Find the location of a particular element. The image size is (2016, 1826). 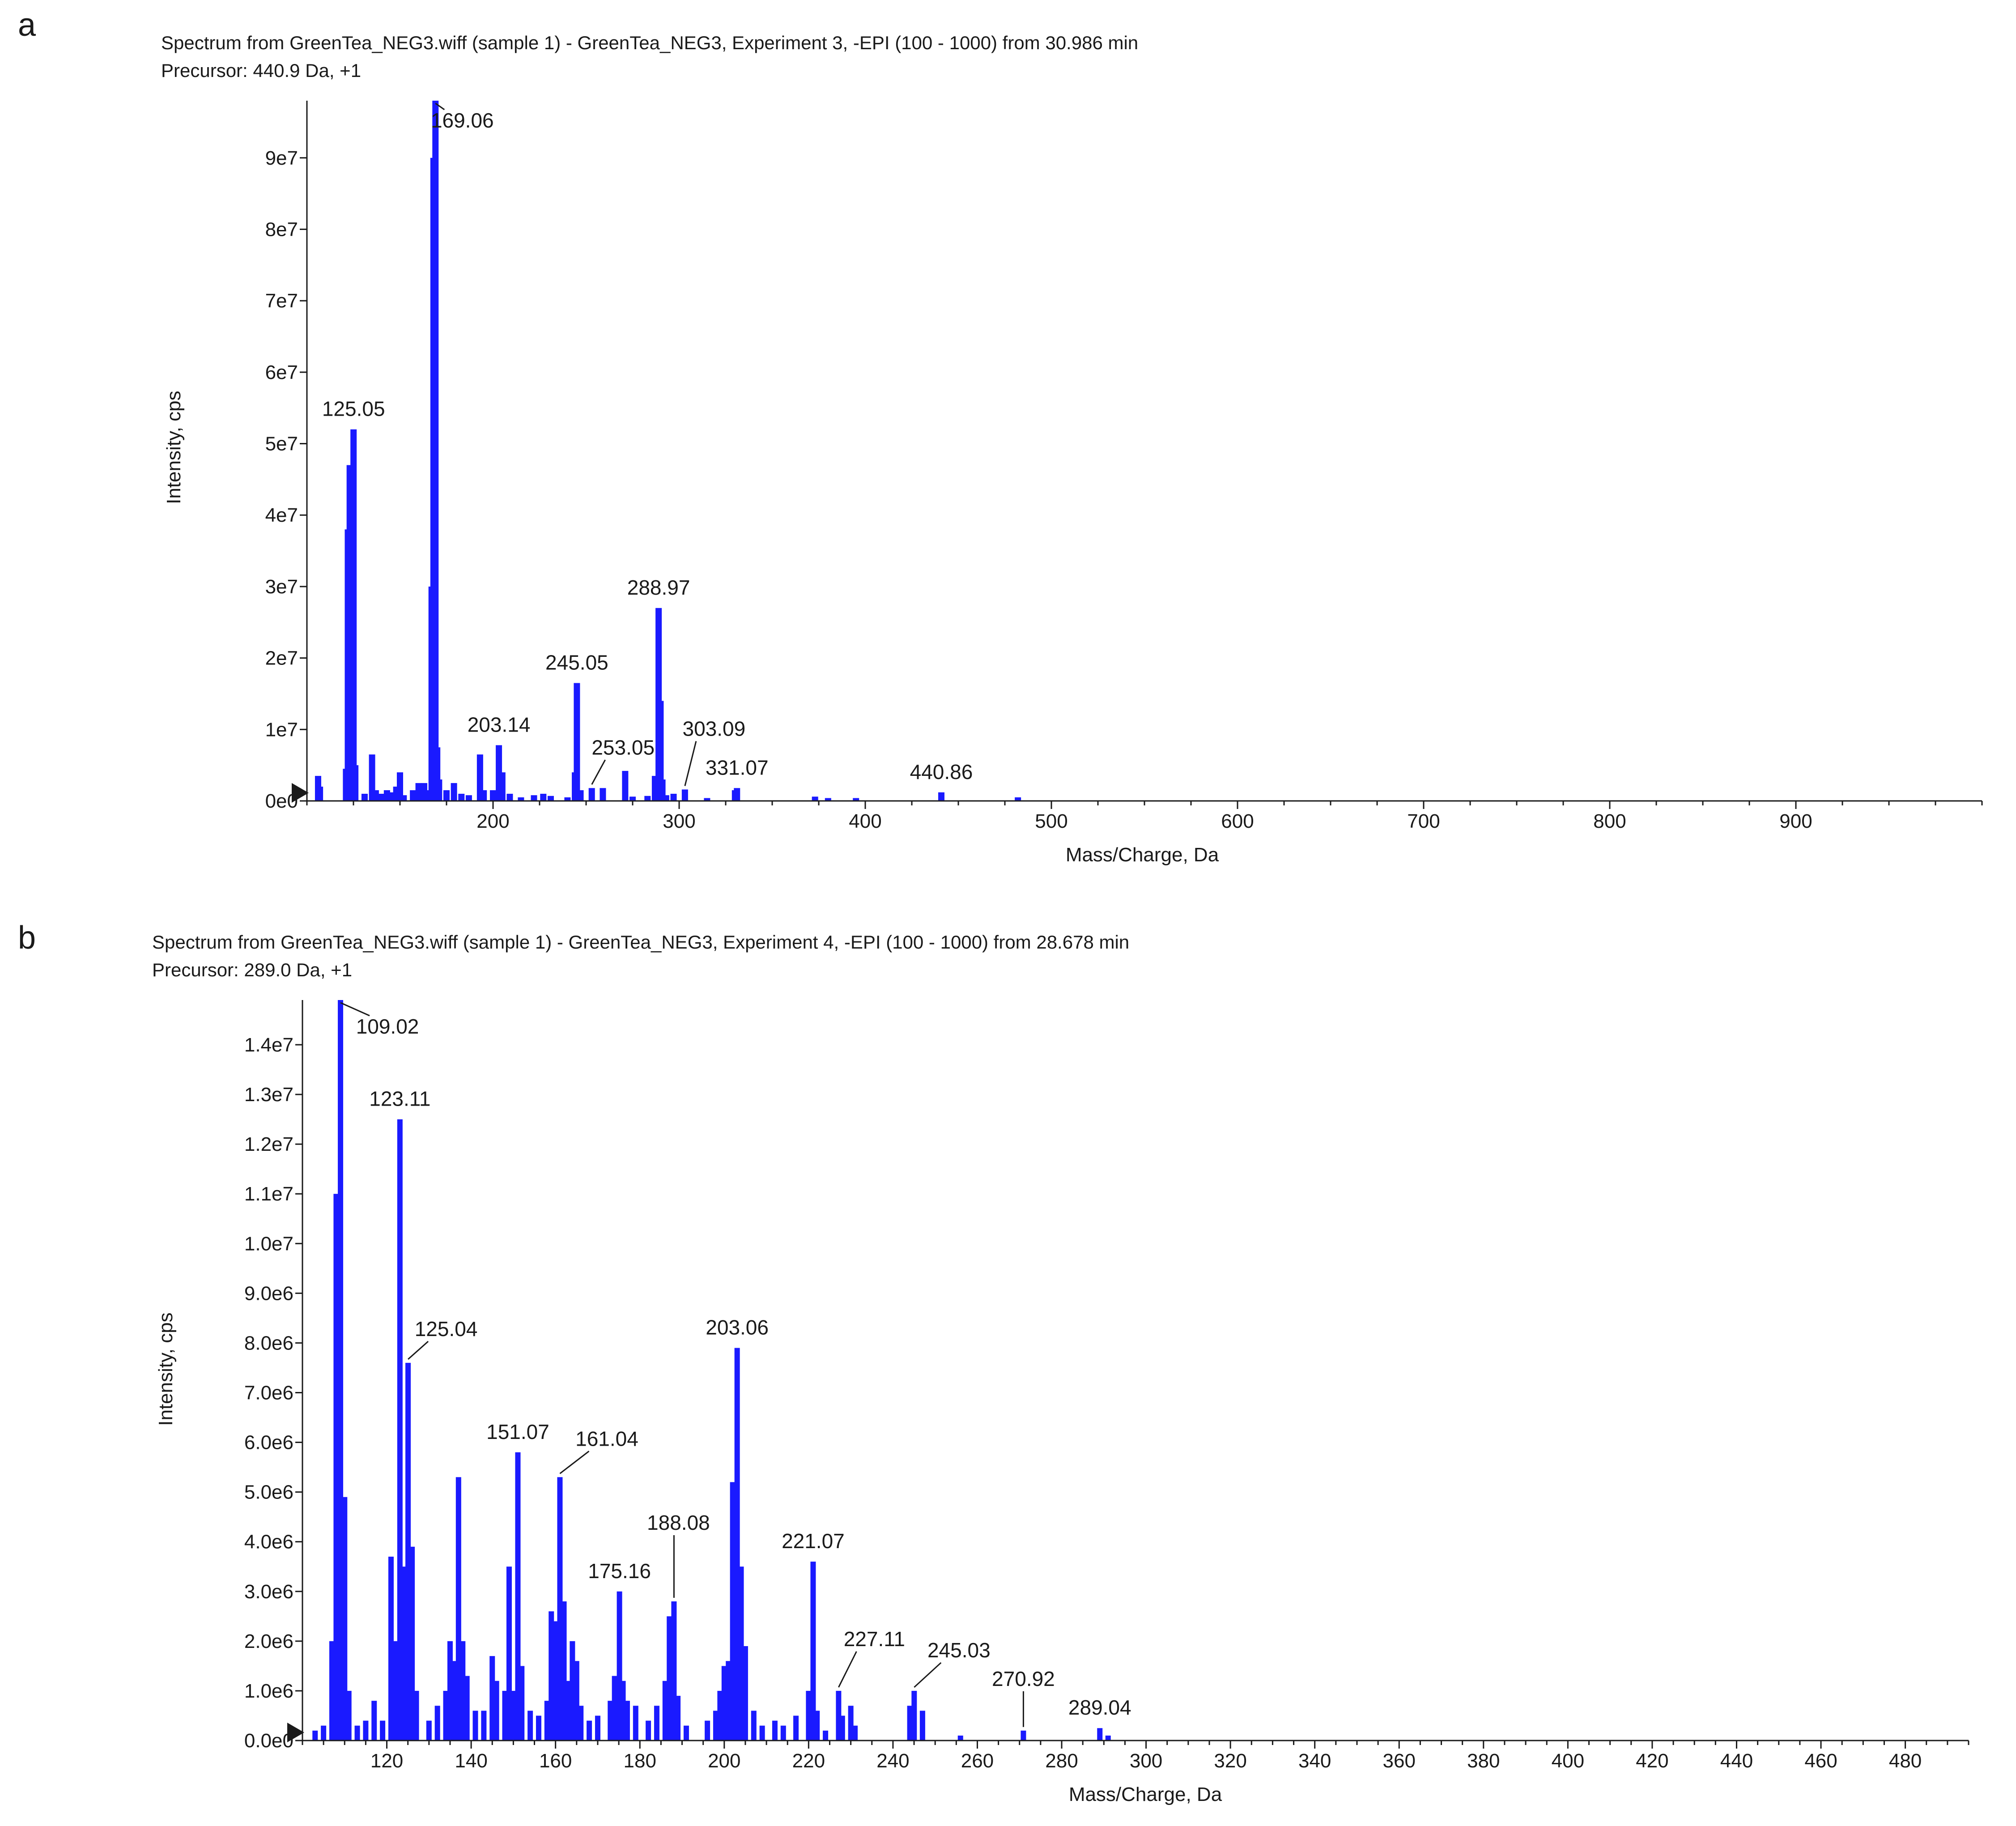

peak-label: 161.04 is located at coordinates (606, 1438).